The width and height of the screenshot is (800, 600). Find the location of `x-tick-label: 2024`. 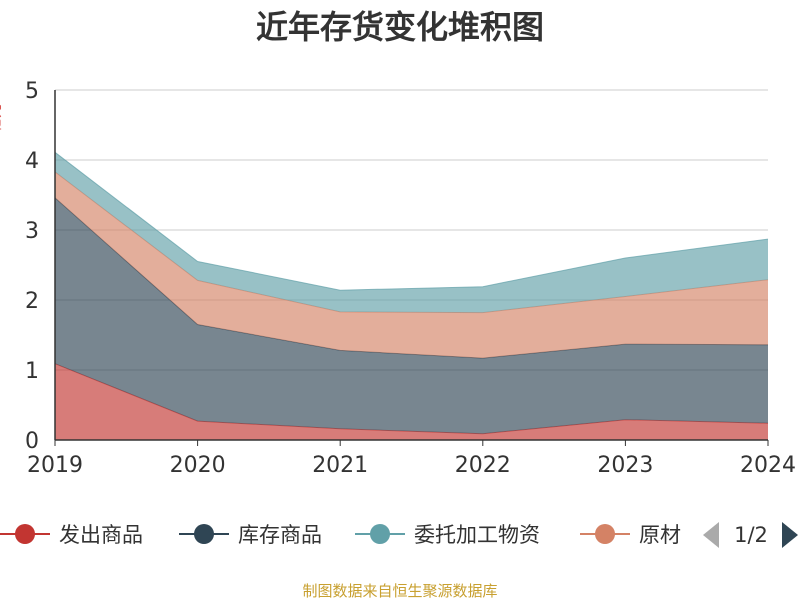

x-tick-label: 2024 is located at coordinates (768, 465).